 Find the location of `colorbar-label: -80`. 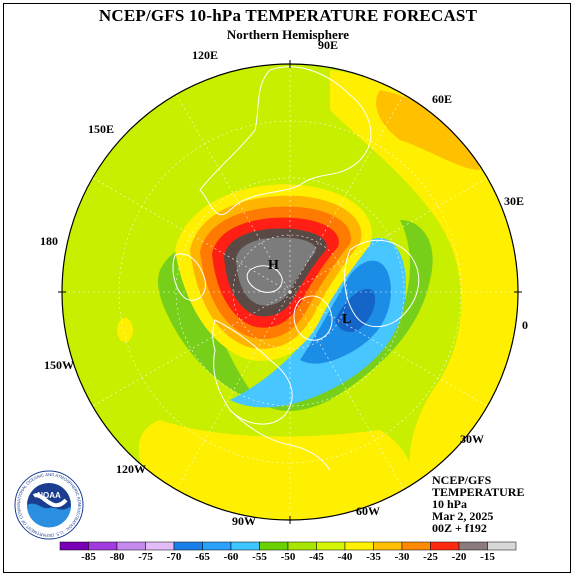

colorbar-label: -80 is located at coordinates (117, 557).